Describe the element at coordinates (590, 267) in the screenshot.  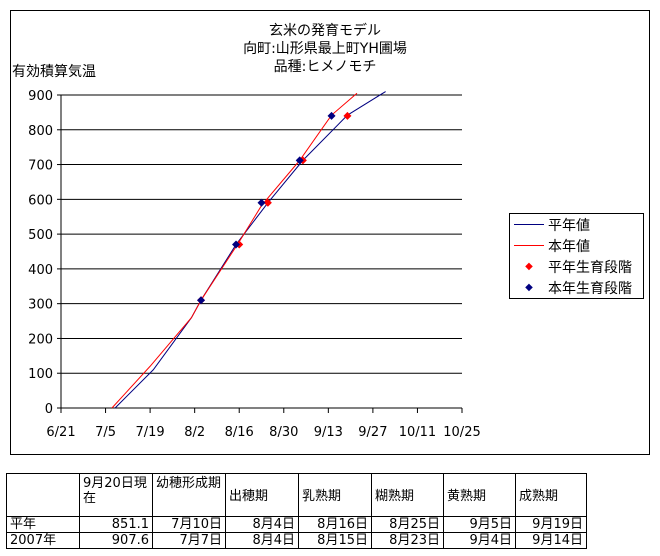
I see `legend-label: 平年生育段階` at that location.